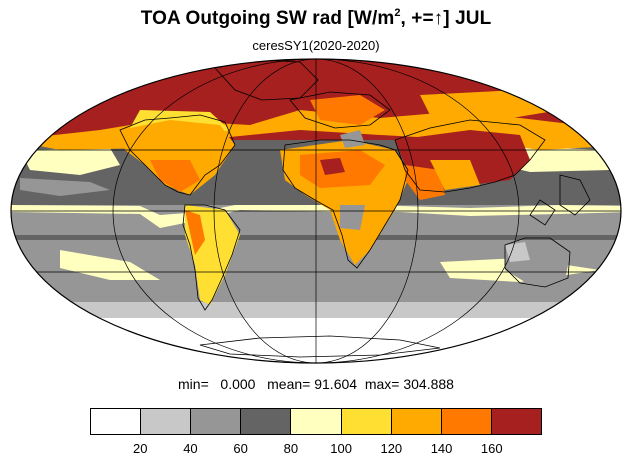  I want to click on europe-orange, so click(347, 110).